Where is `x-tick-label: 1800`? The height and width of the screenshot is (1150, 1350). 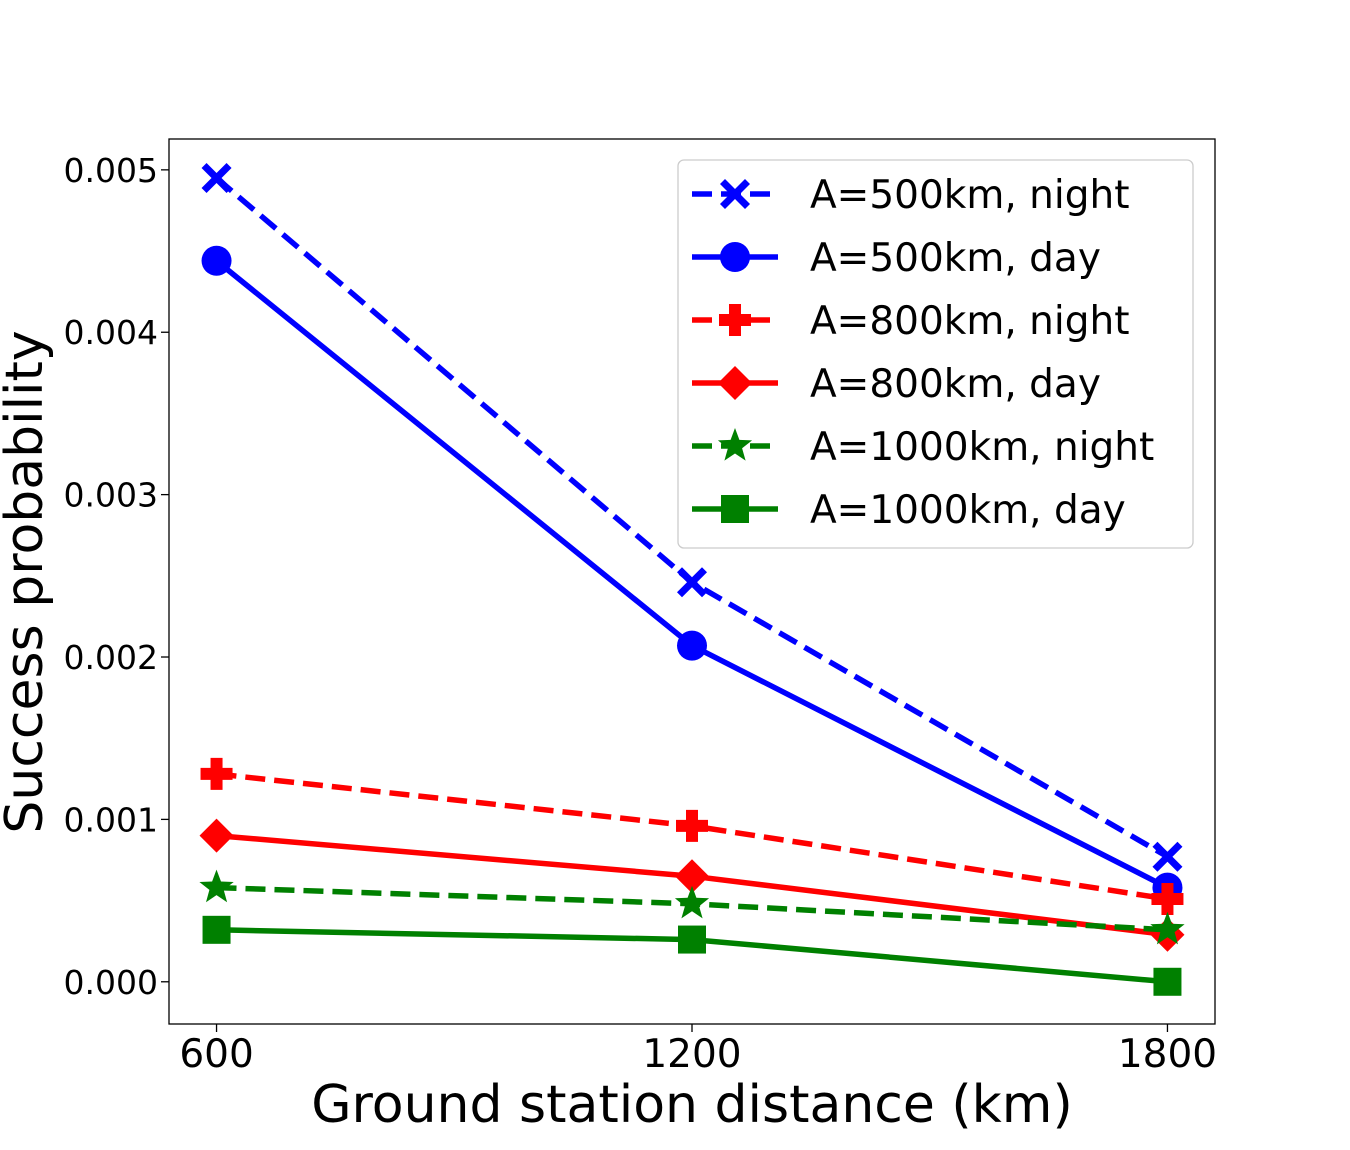 x-tick-label: 1800 is located at coordinates (1167, 1054).